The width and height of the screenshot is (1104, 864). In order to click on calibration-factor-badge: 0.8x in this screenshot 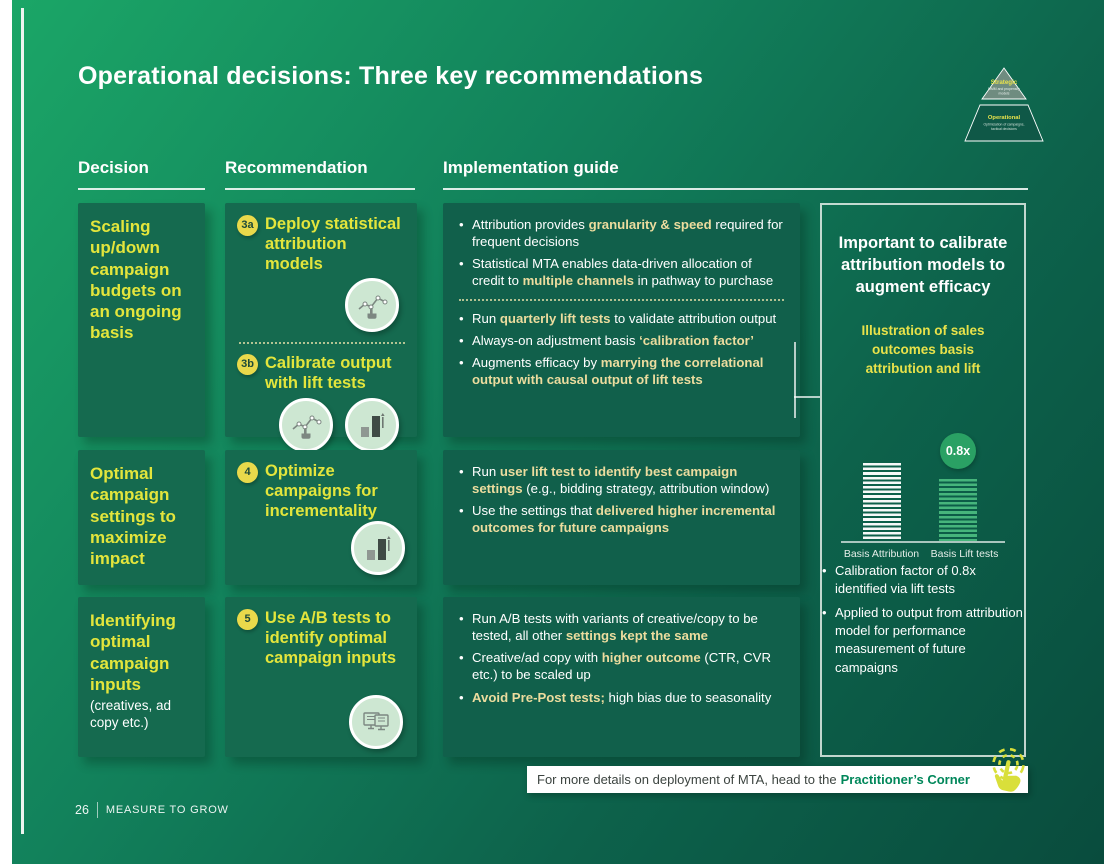, I will do `click(958, 450)`.